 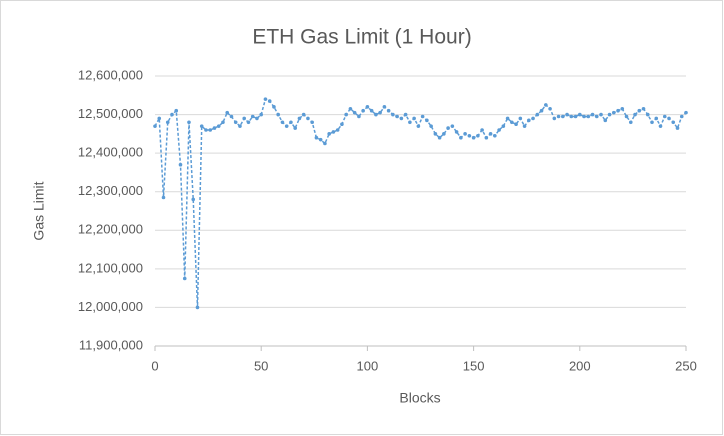 What do you see at coordinates (419, 398) in the screenshot?
I see `x-axis-label: Blocks` at bounding box center [419, 398].